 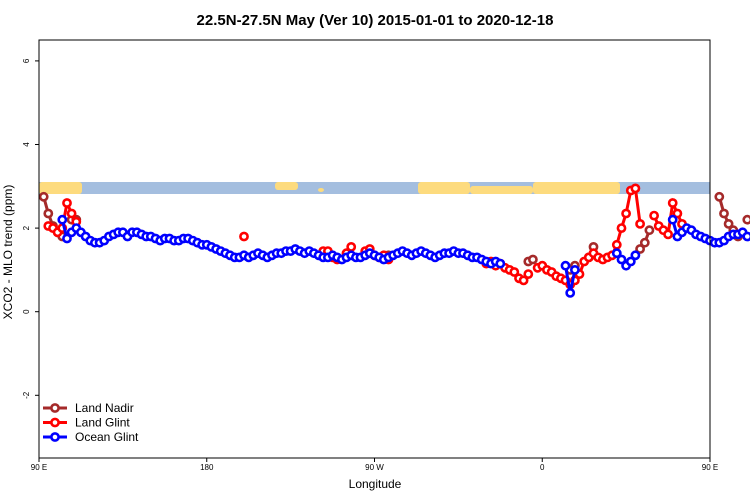 What do you see at coordinates (102, 423) in the screenshot?
I see `legend-label: Land Glint` at bounding box center [102, 423].